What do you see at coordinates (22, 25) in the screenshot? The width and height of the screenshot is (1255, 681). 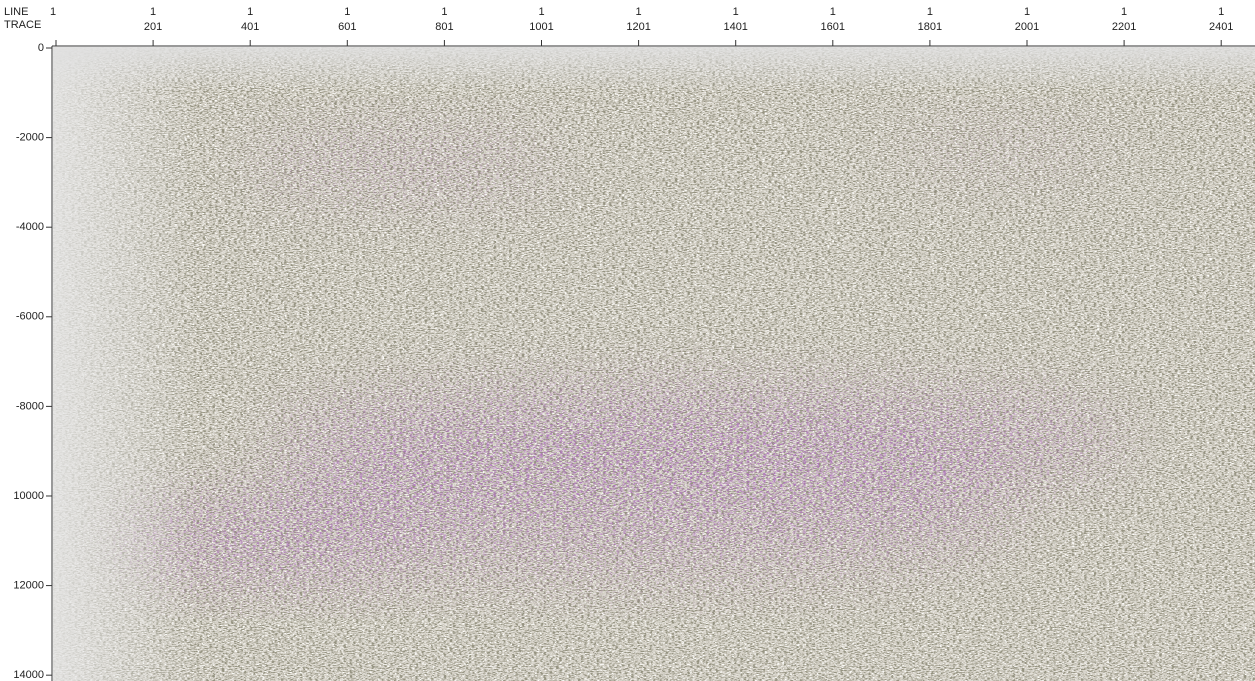 I see `x-axis-label: TRACE` at bounding box center [22, 25].